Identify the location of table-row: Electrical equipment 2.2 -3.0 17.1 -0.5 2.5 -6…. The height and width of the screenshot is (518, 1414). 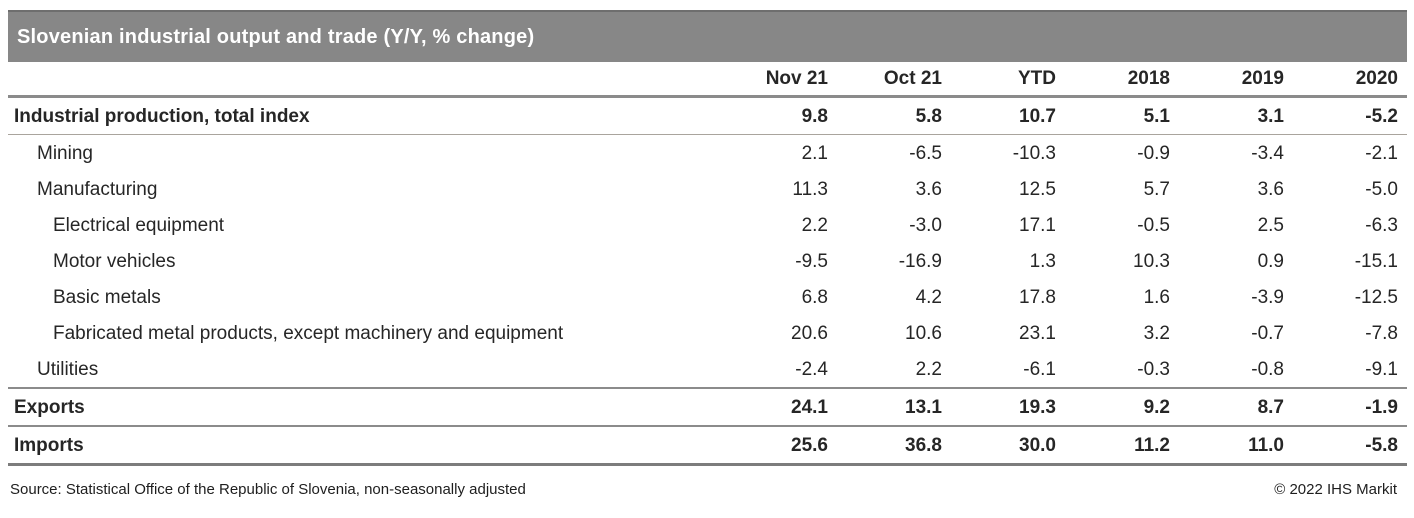
(707, 225).